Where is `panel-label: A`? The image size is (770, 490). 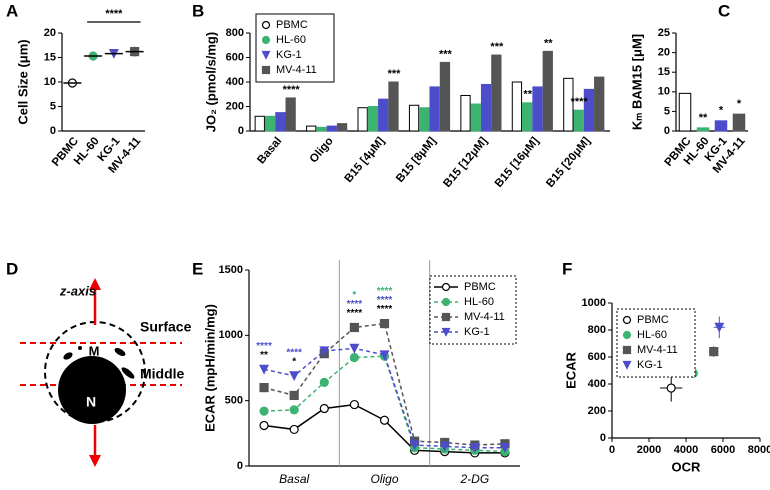 panel-label: A is located at coordinates (12, 10).